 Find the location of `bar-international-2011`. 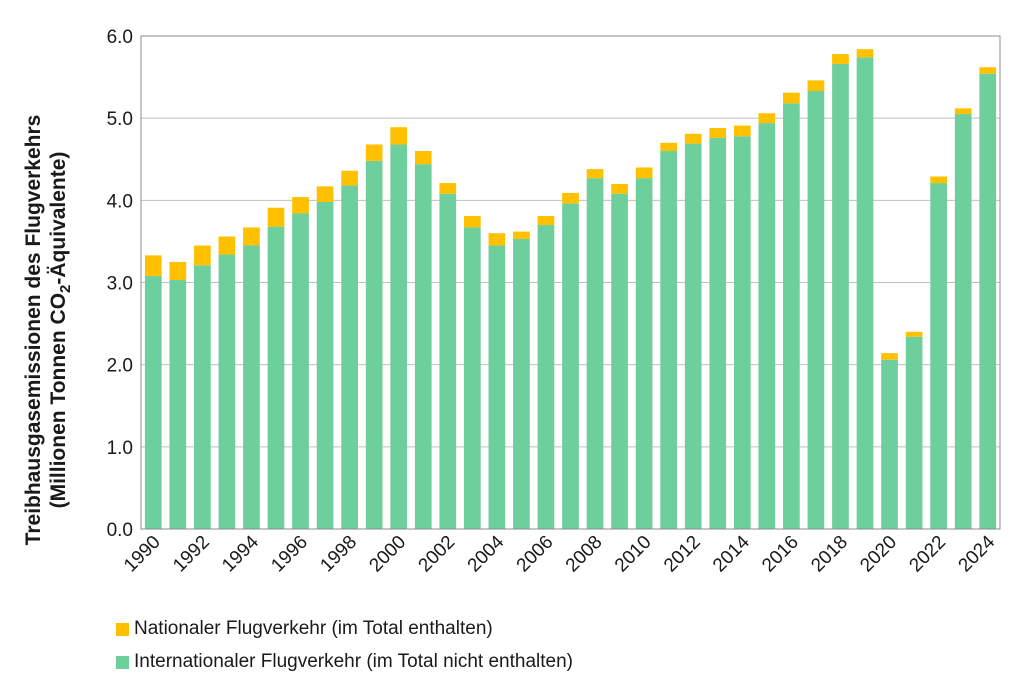

bar-international-2011 is located at coordinates (669, 340).